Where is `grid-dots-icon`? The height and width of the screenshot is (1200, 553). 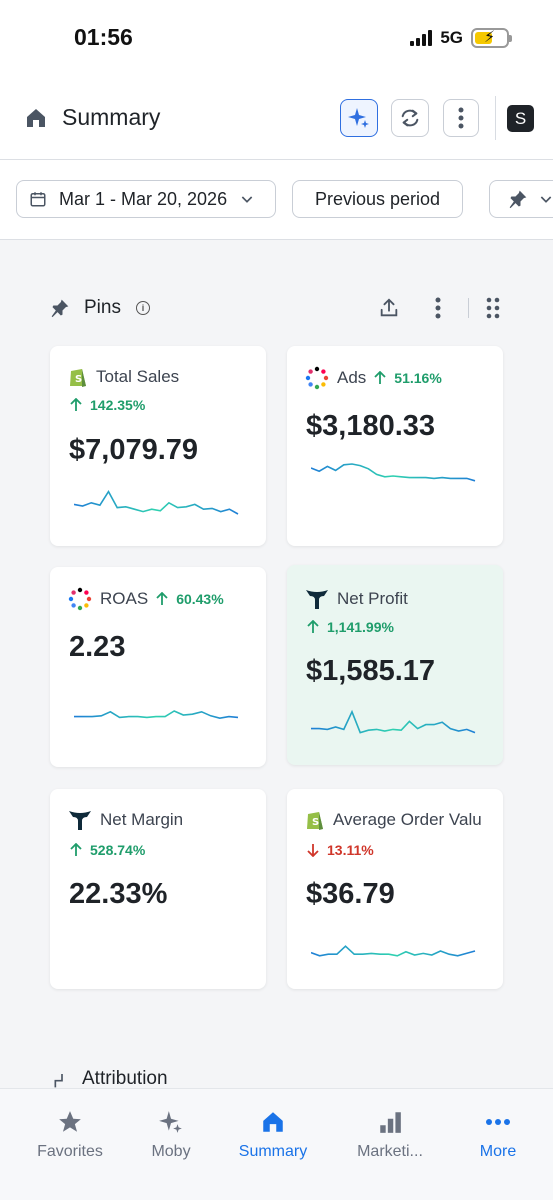
grid-dots-icon is located at coordinates (493, 308).